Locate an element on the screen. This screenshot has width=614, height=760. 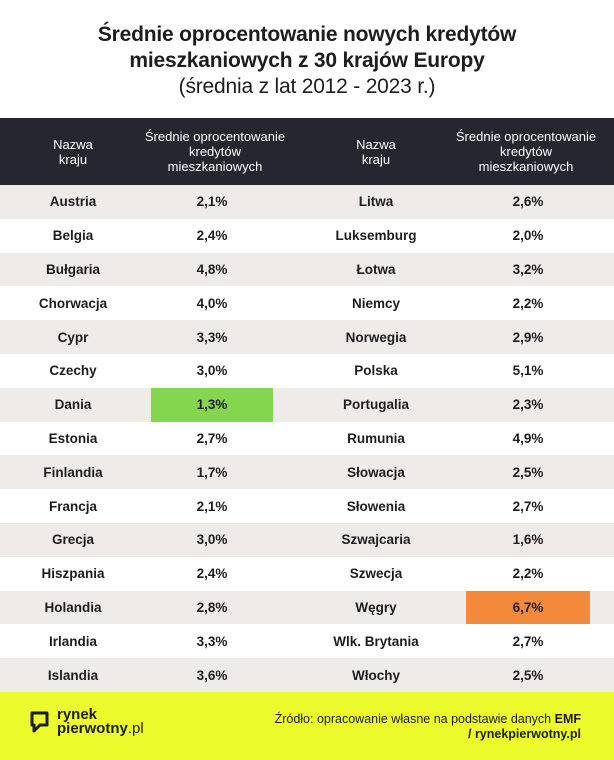
country-cell: Irlandia is located at coordinates (72, 641).